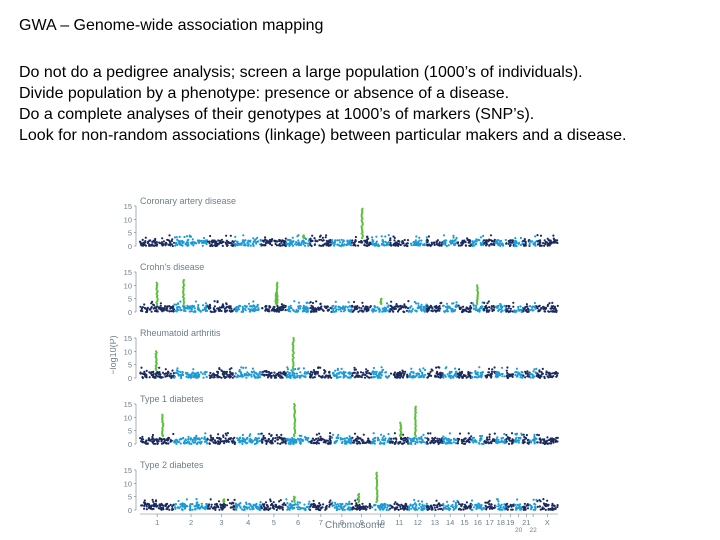 The width and height of the screenshot is (720, 540). I want to click on peak-point, so click(294, 404).